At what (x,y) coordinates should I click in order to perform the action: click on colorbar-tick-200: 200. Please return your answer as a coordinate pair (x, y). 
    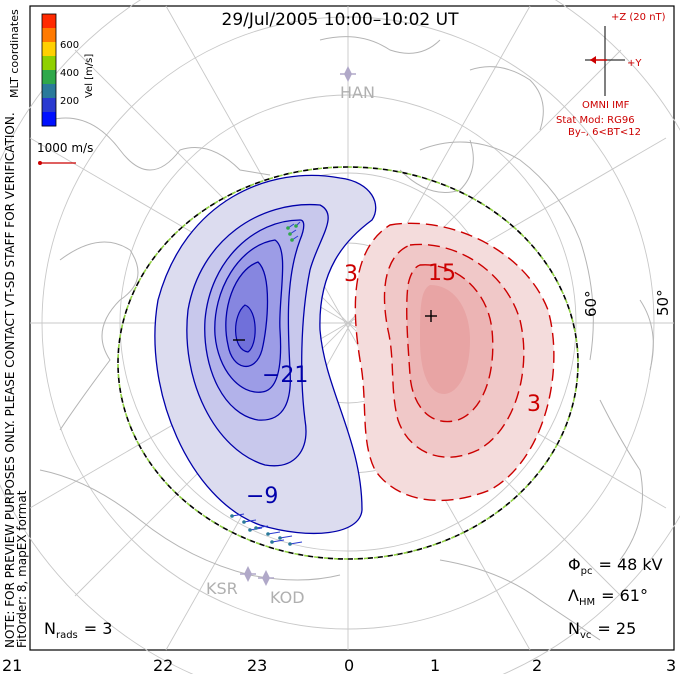
    Looking at the image, I should click on (69, 101).